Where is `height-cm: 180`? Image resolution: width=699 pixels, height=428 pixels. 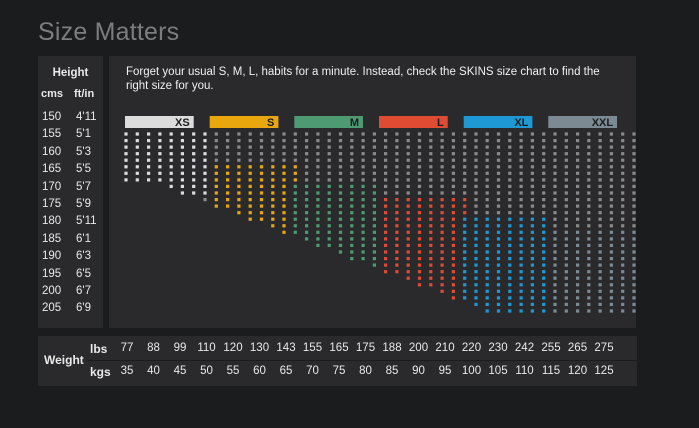 height-cm: 180 is located at coordinates (52, 221).